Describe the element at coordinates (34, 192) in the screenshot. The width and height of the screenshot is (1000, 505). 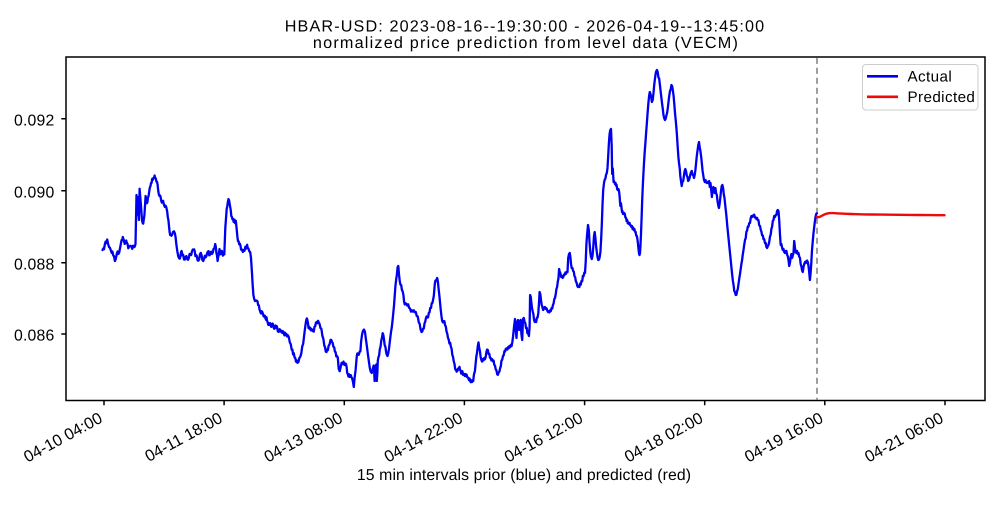
I see `svg-text: 0.090` at that location.